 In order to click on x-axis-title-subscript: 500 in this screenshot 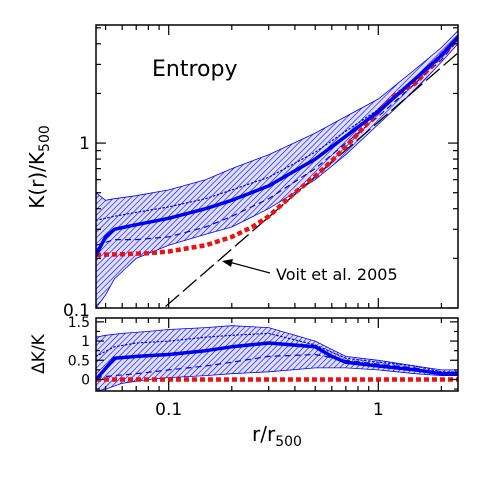, I will do `click(288, 442)`.